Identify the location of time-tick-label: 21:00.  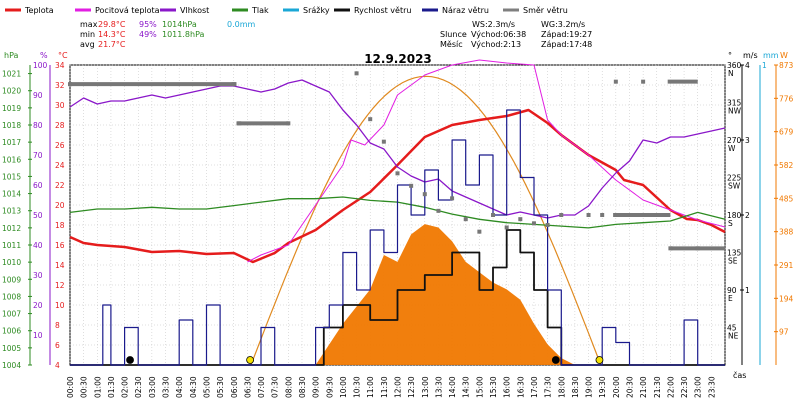
(643, 387).